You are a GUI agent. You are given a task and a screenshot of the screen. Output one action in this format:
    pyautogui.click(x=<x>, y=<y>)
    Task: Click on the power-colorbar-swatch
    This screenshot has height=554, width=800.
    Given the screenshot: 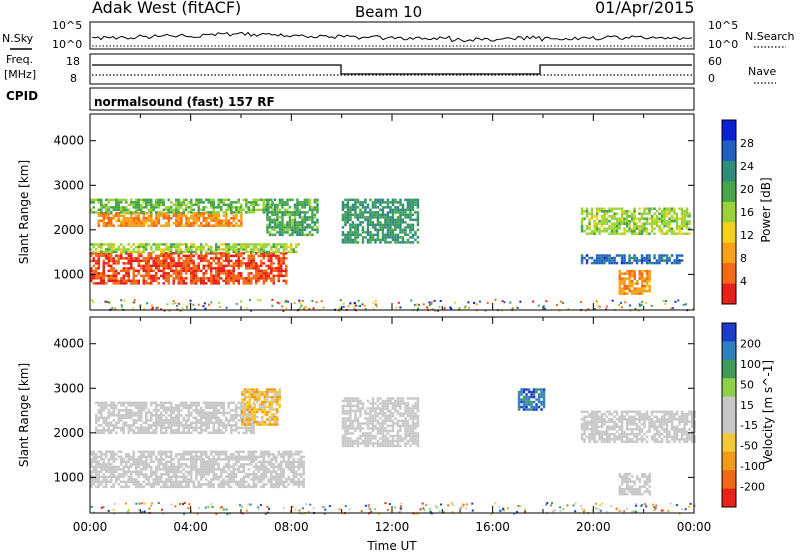 What is the action you would take?
    pyautogui.click(x=729, y=130)
    